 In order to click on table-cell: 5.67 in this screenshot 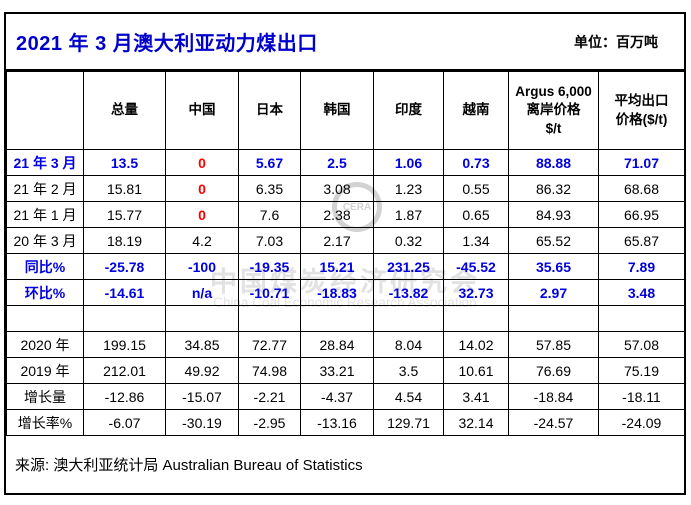, I will do `click(269, 162)`.